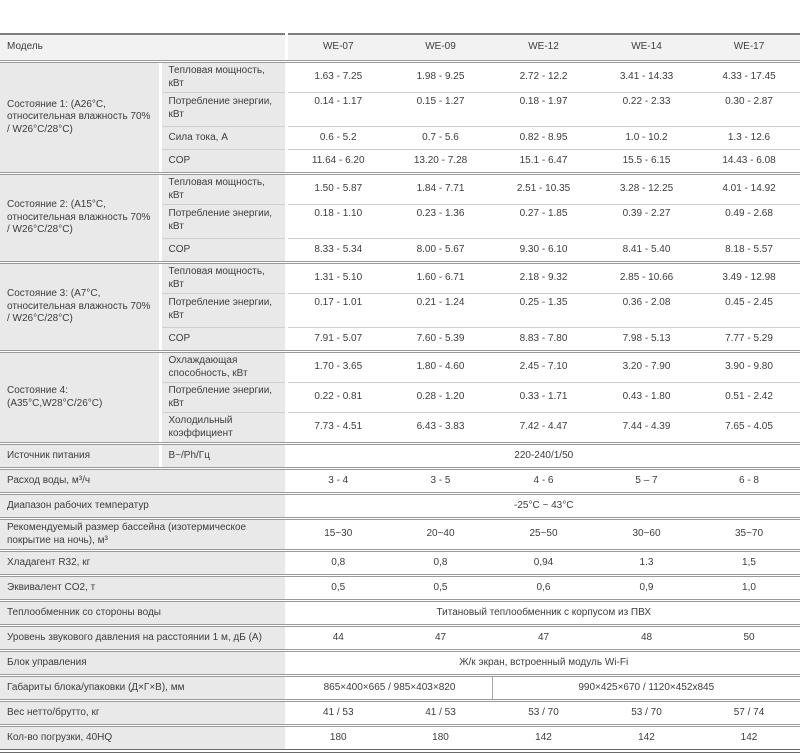  What do you see at coordinates (440, 562) in the screenshot?
I see `value-cell: 0,8` at bounding box center [440, 562].